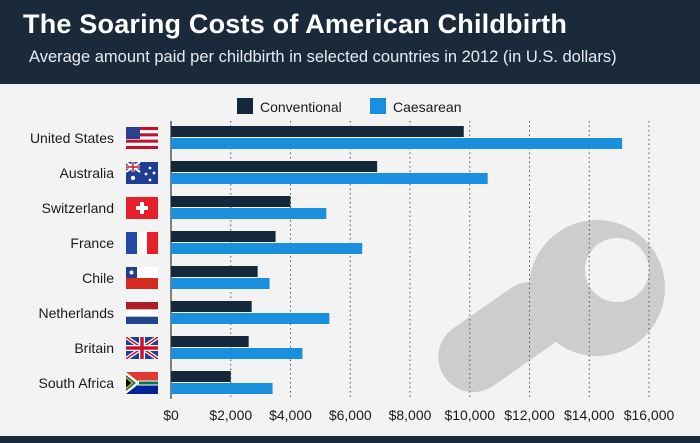 The height and width of the screenshot is (443, 700). I want to click on legend-swatch-caesarean, so click(378, 106).